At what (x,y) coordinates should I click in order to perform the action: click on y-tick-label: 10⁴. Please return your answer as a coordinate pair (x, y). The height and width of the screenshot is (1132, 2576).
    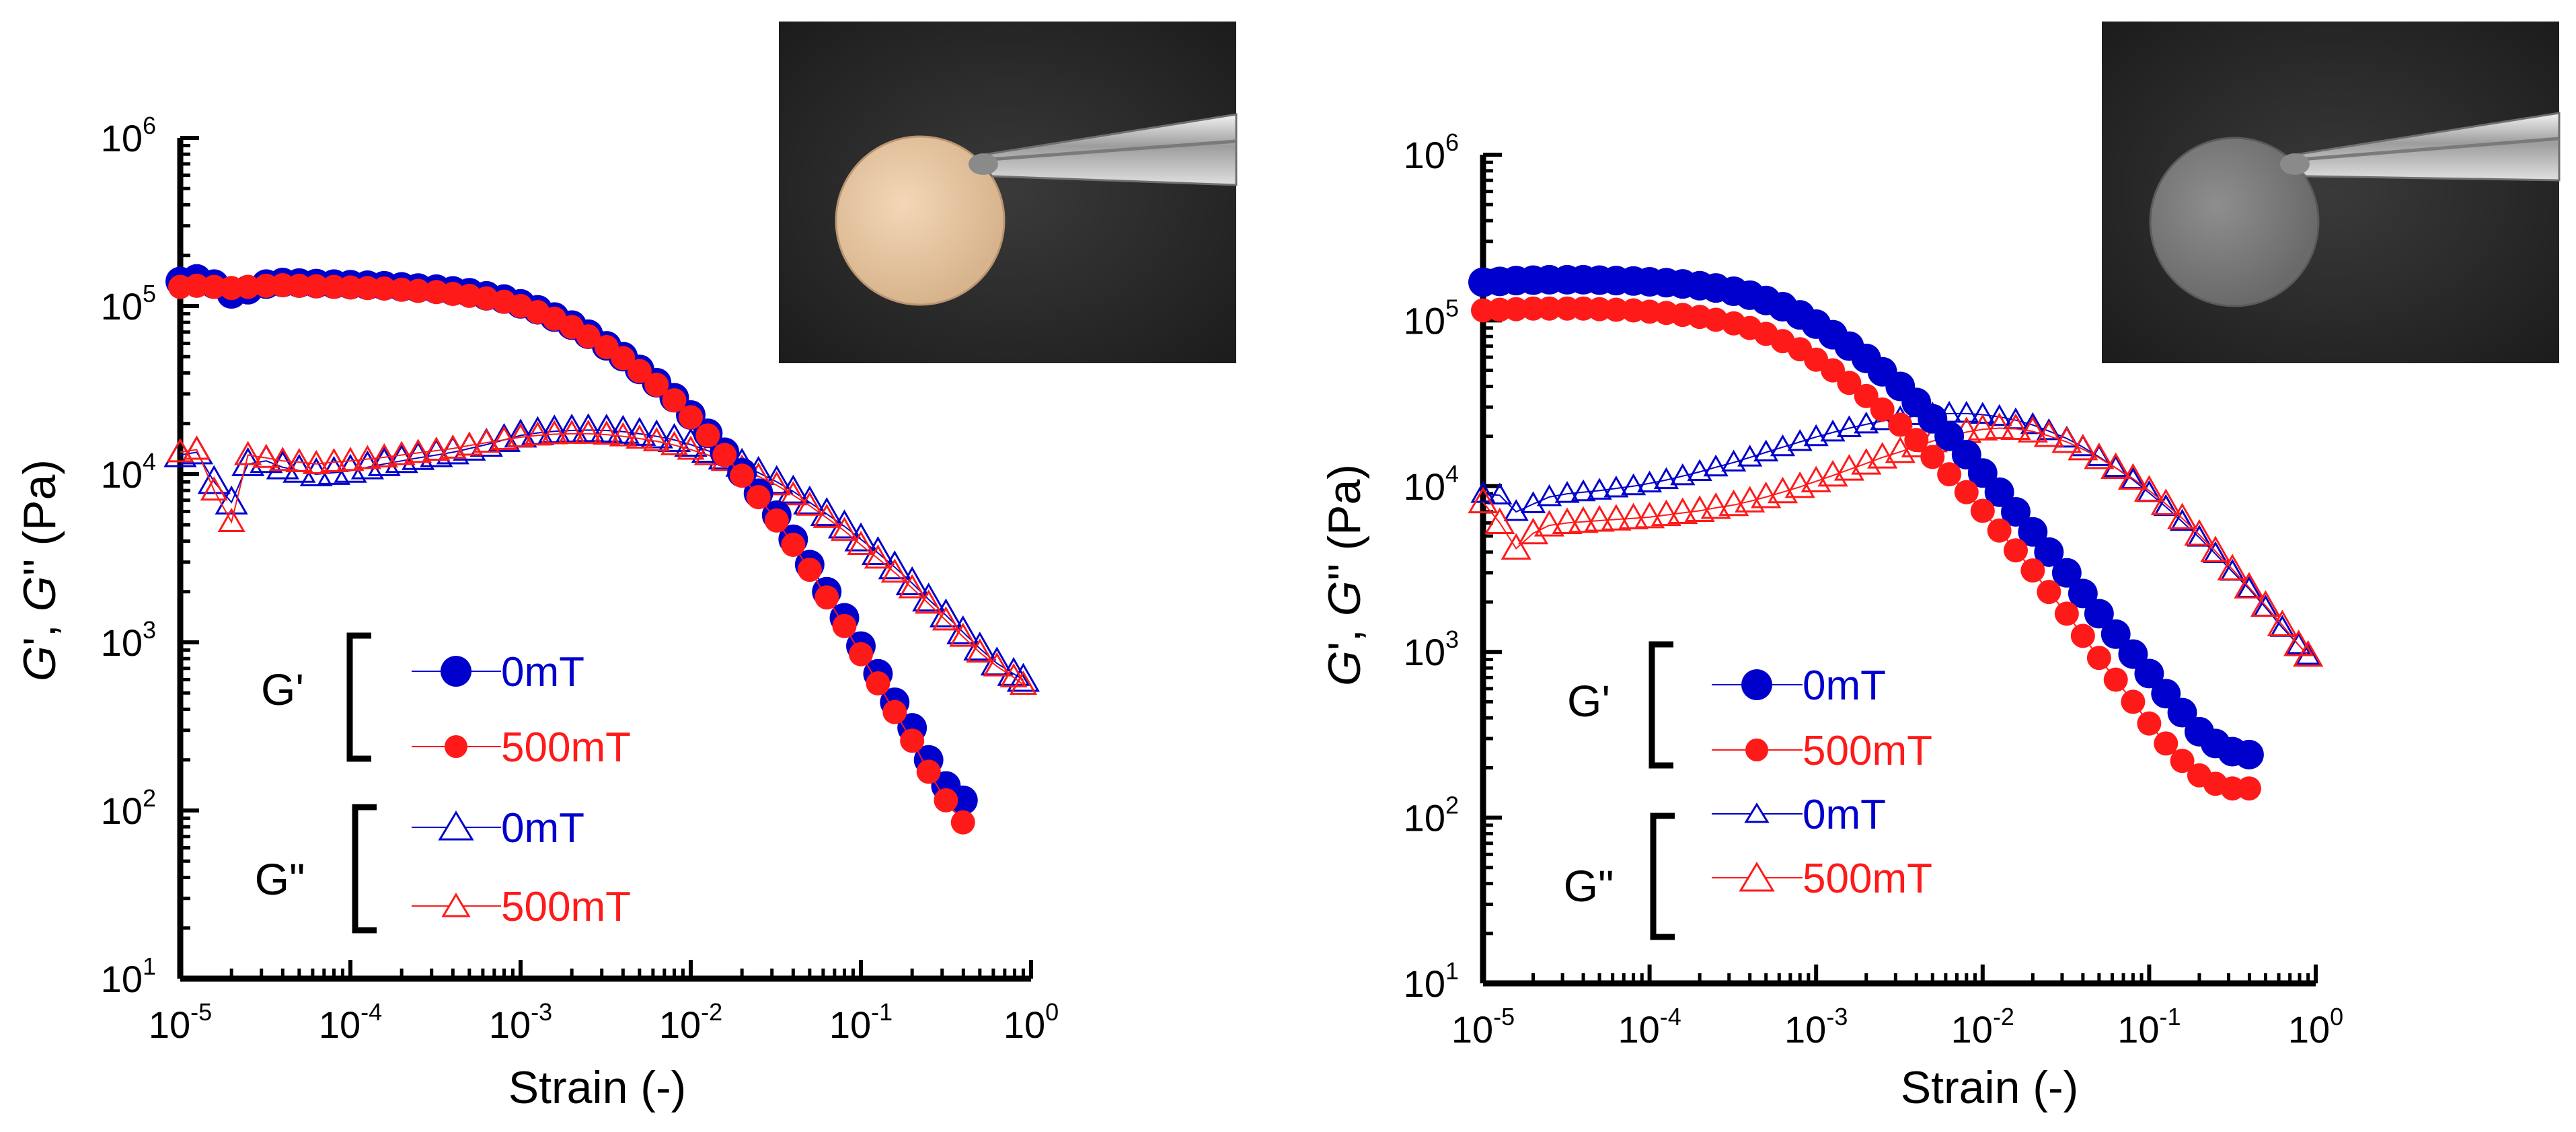
    Looking at the image, I should click on (128, 472).